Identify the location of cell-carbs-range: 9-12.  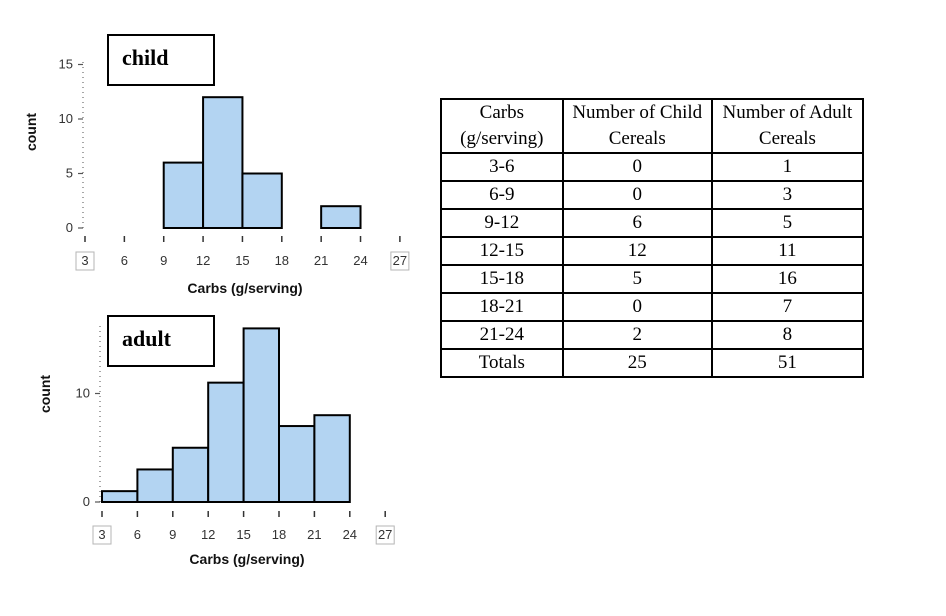
(502, 223).